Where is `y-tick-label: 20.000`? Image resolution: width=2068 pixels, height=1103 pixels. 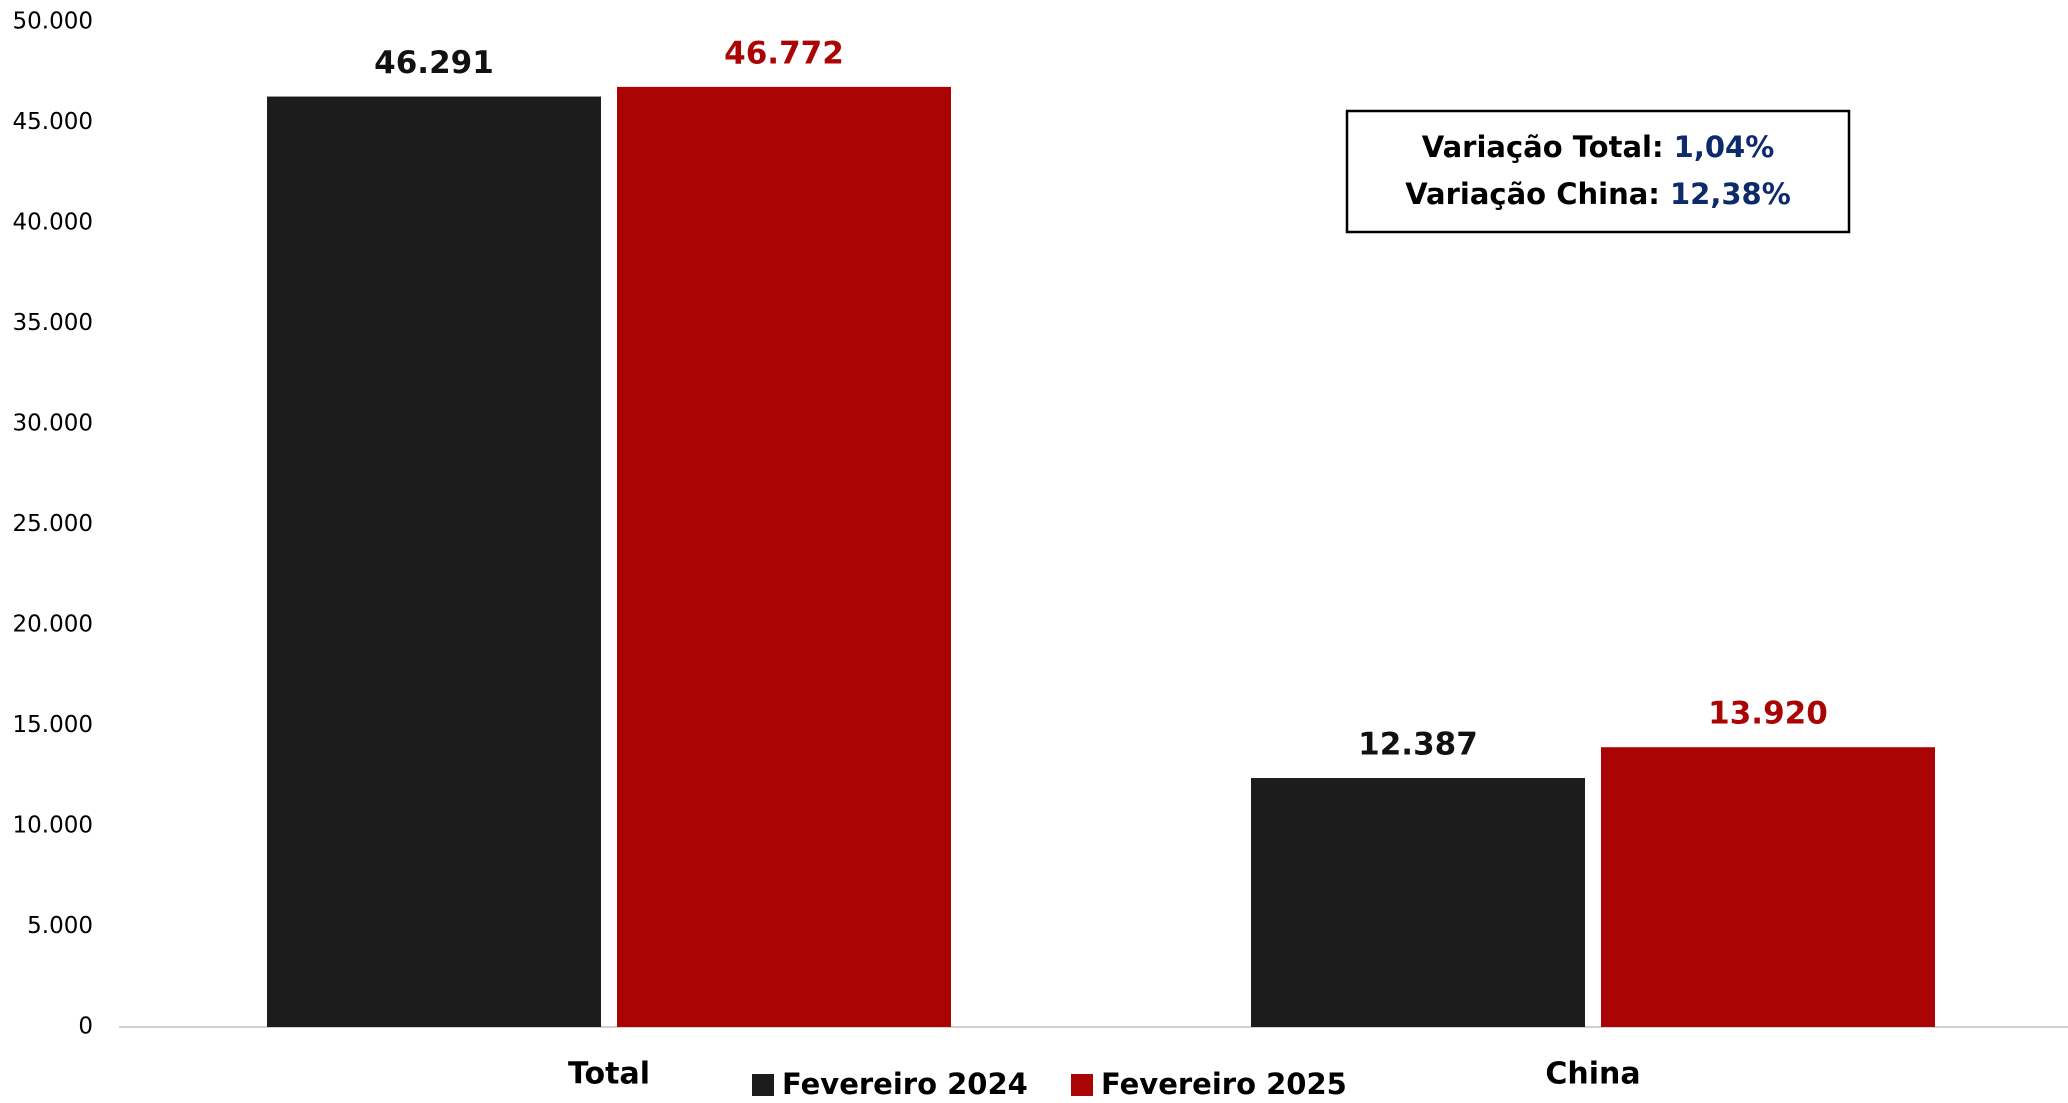 y-tick-label: 20.000 is located at coordinates (53, 625).